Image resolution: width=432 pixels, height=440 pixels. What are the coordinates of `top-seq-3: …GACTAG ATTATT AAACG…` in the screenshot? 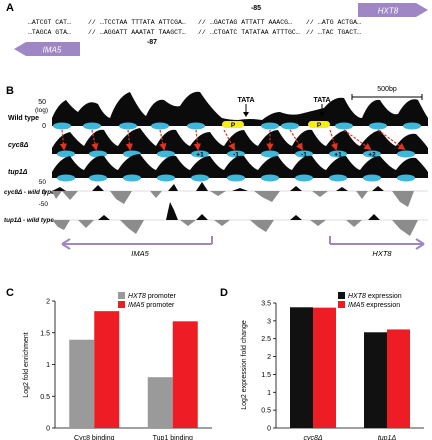 It's located at (251, 22).